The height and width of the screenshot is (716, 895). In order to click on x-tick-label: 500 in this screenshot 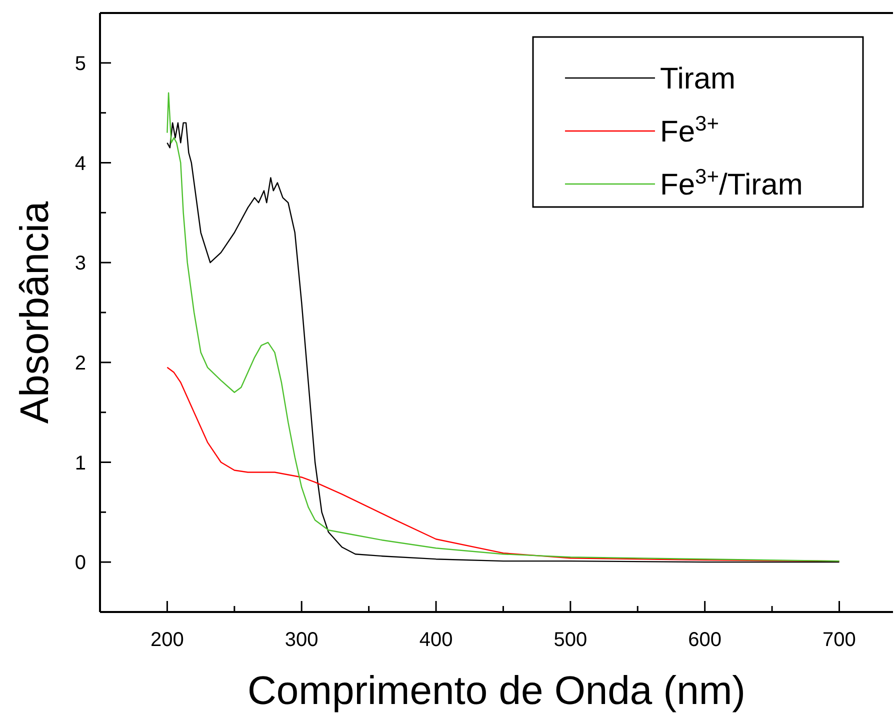, I will do `click(571, 640)`.